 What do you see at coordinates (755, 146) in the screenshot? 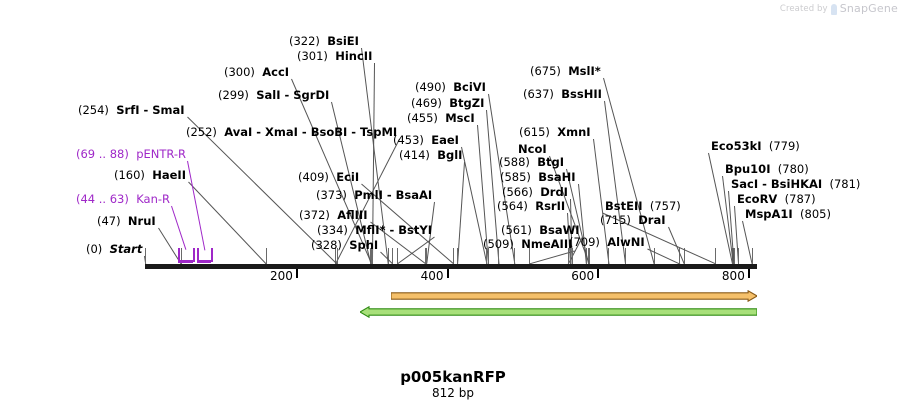
I see `label-bstei: Eco53kI (779)` at bounding box center [755, 146].